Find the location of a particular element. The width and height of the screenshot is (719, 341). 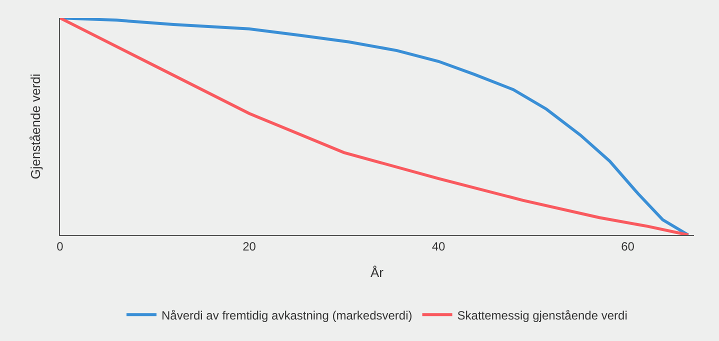

x-tick-label: 40 is located at coordinates (439, 246).